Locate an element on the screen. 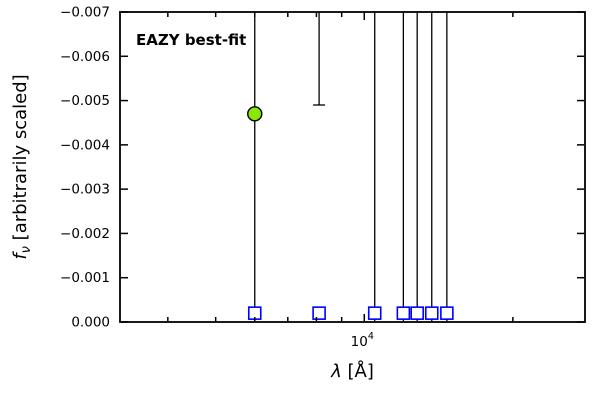  annotation-label: EAZY best-fit is located at coordinates (191, 40).